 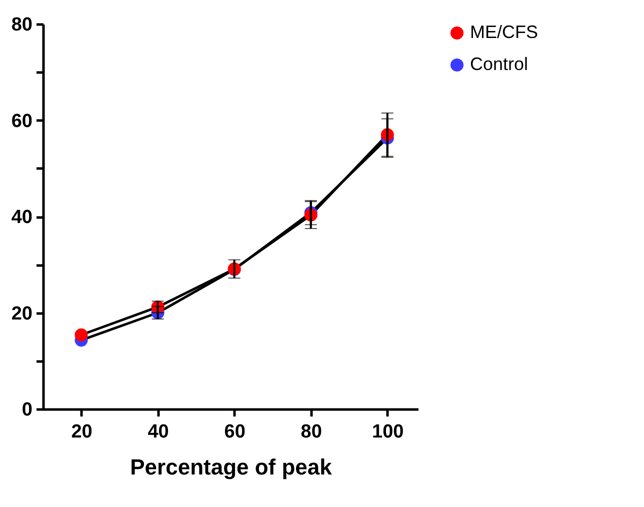 What do you see at coordinates (158, 432) in the screenshot?
I see `x-tick-label: 40` at bounding box center [158, 432].